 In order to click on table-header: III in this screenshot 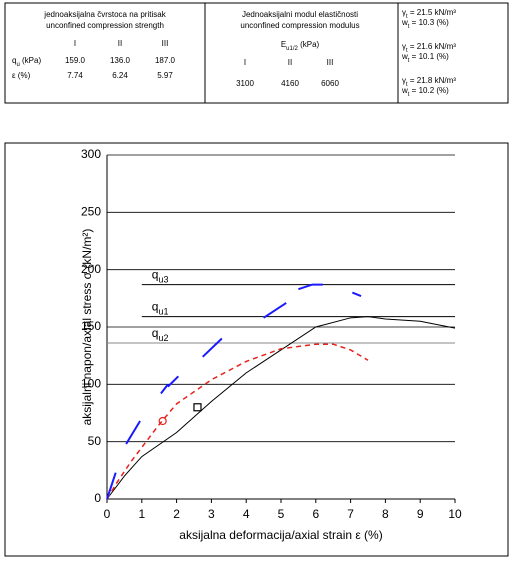, I will do `click(165, 43)`.